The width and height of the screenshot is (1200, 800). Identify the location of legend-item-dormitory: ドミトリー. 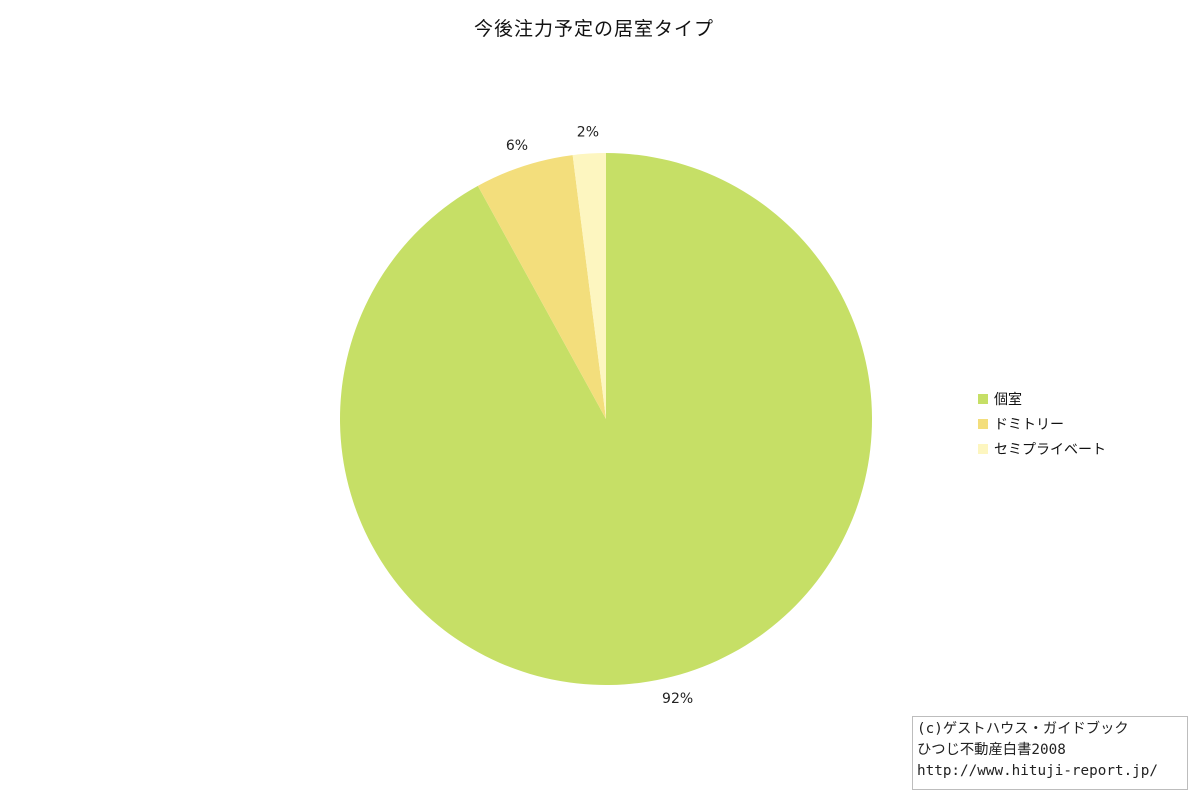
(1042, 423).